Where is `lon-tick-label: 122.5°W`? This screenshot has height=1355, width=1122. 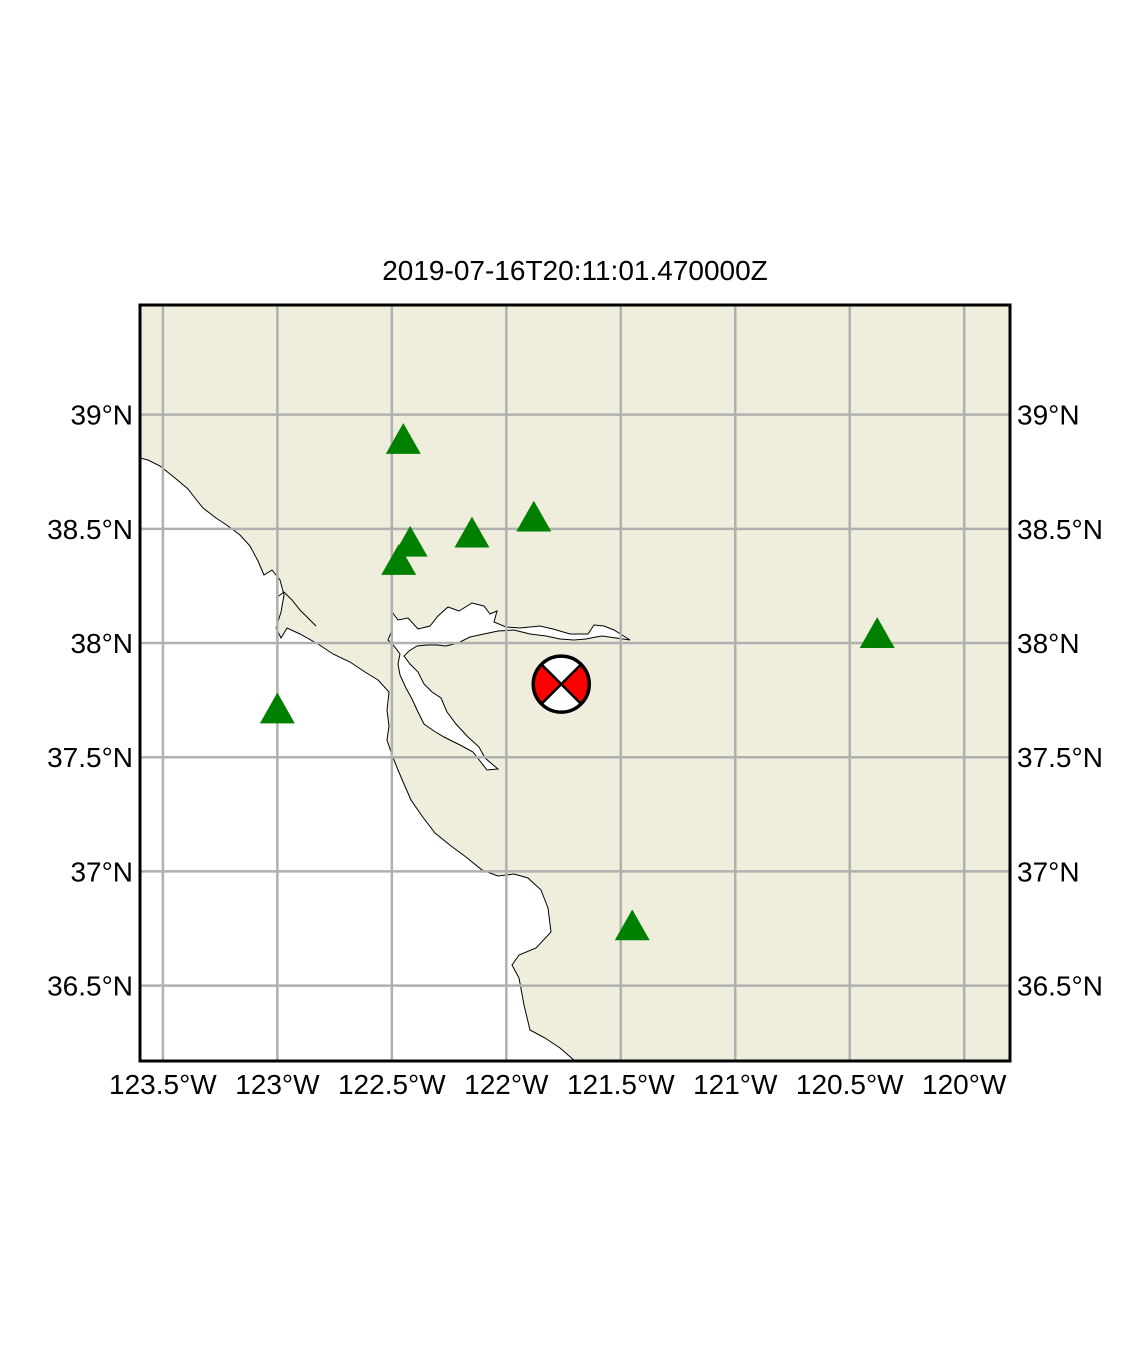 lon-tick-label: 122.5°W is located at coordinates (392, 1084).